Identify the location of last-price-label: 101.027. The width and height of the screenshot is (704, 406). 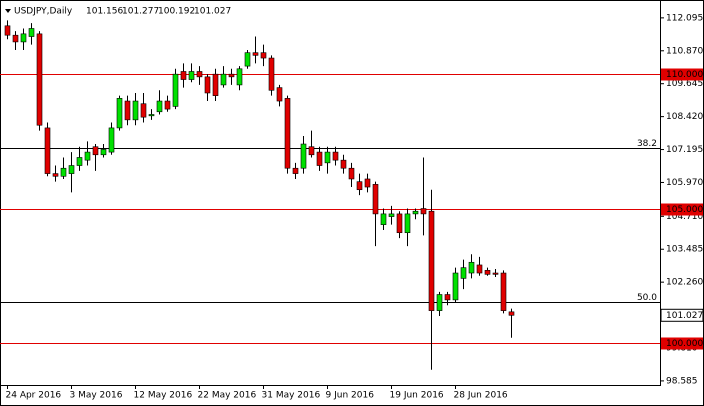
(684, 316).